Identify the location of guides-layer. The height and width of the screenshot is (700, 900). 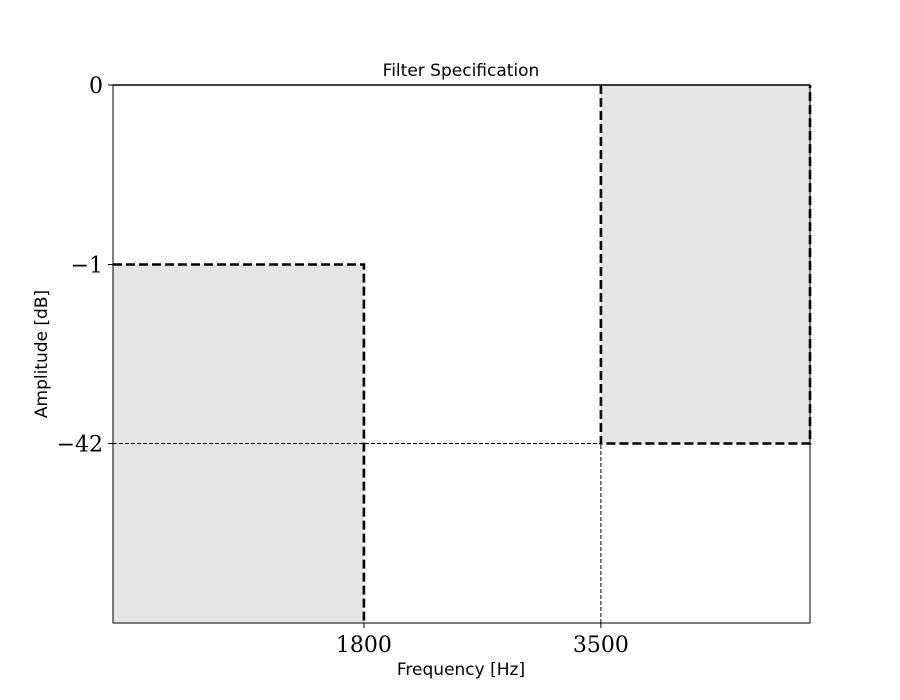
(357, 533).